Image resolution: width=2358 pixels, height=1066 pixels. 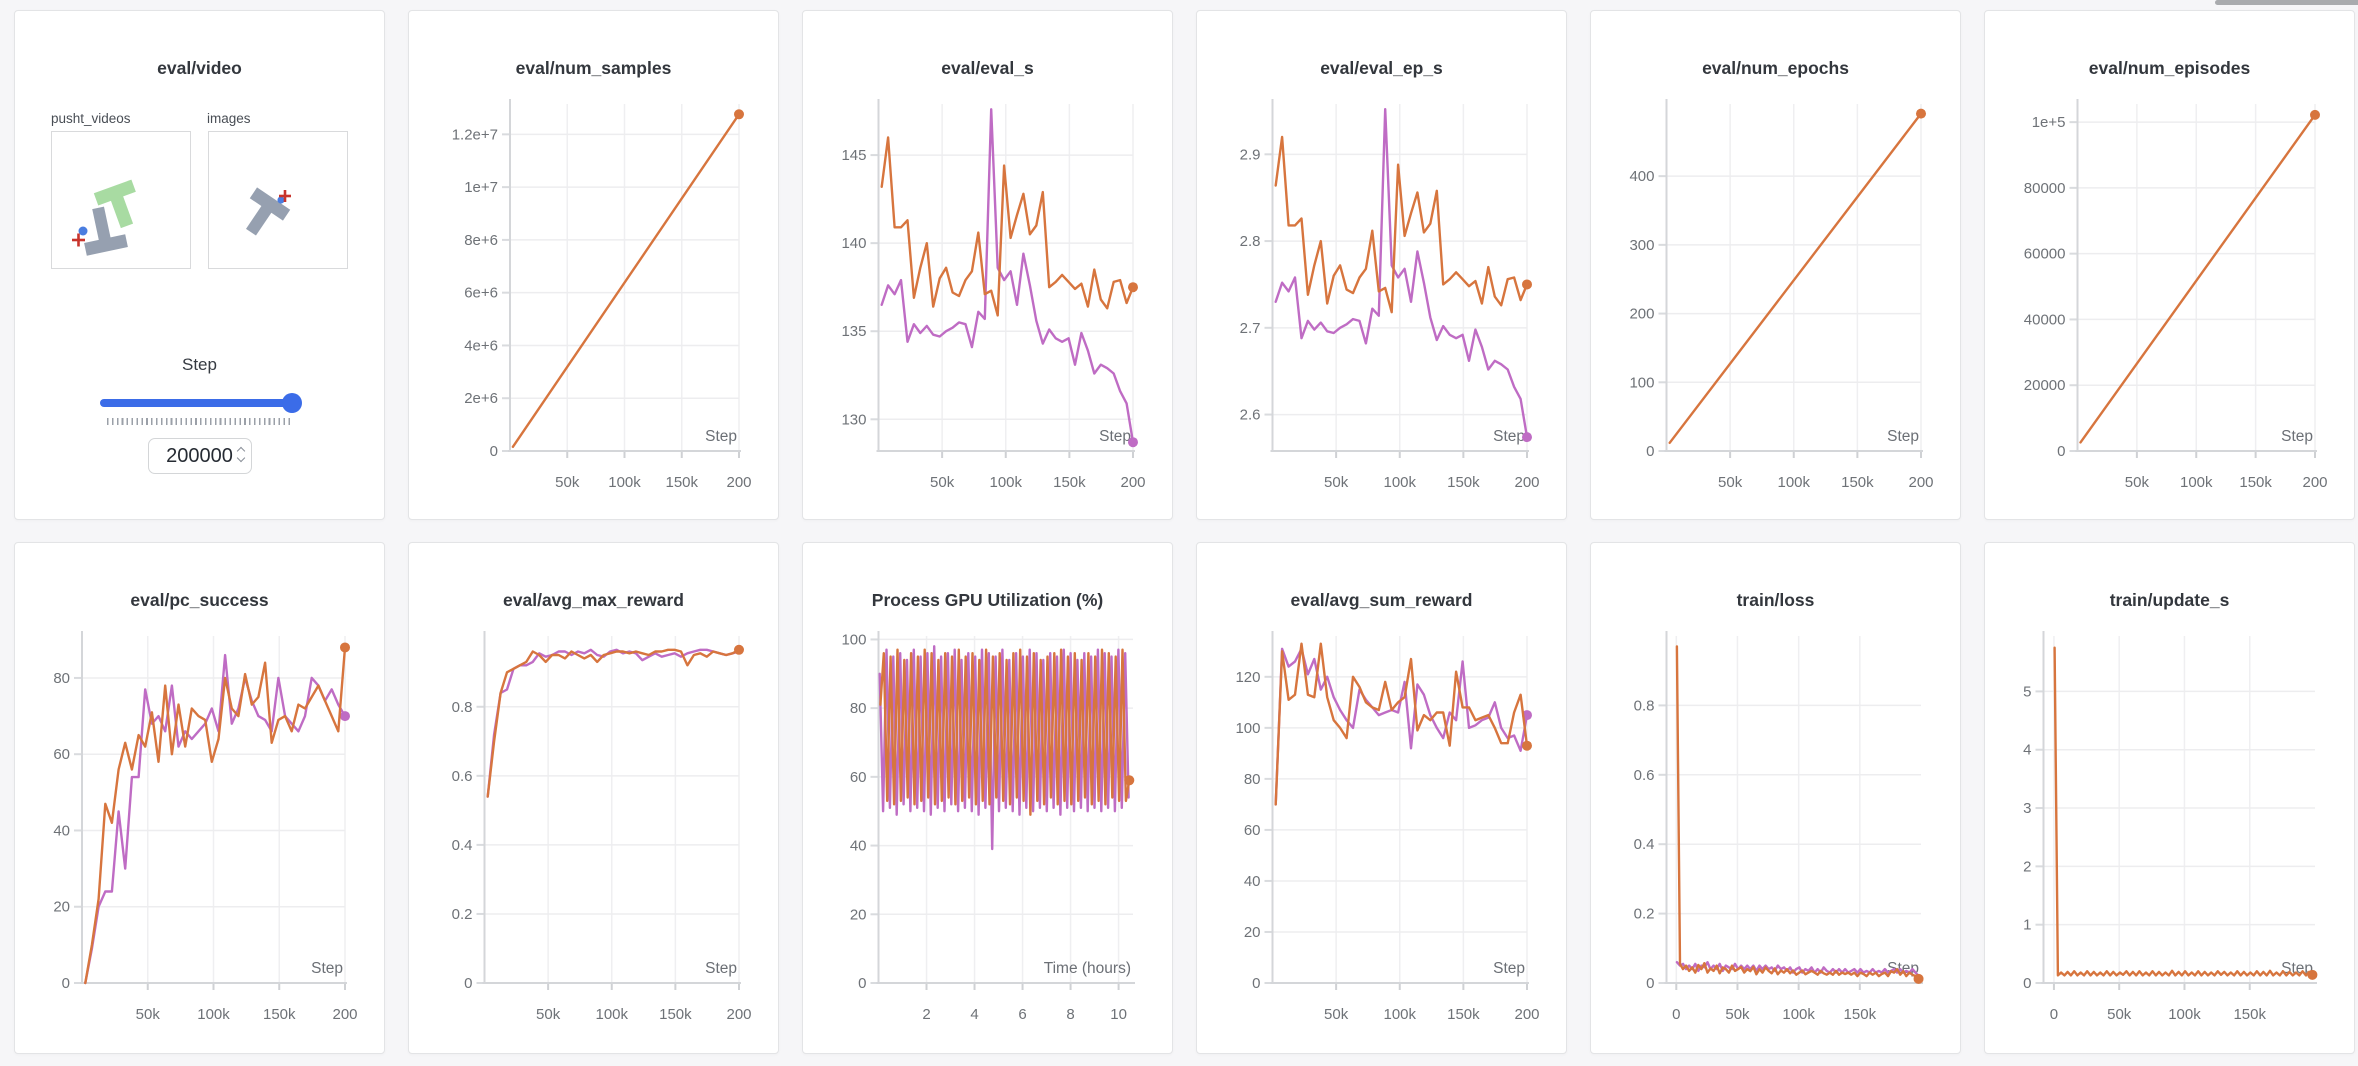 What do you see at coordinates (987, 600) in the screenshot?
I see `panel-title: Process GPU Utilization (%)` at bounding box center [987, 600].